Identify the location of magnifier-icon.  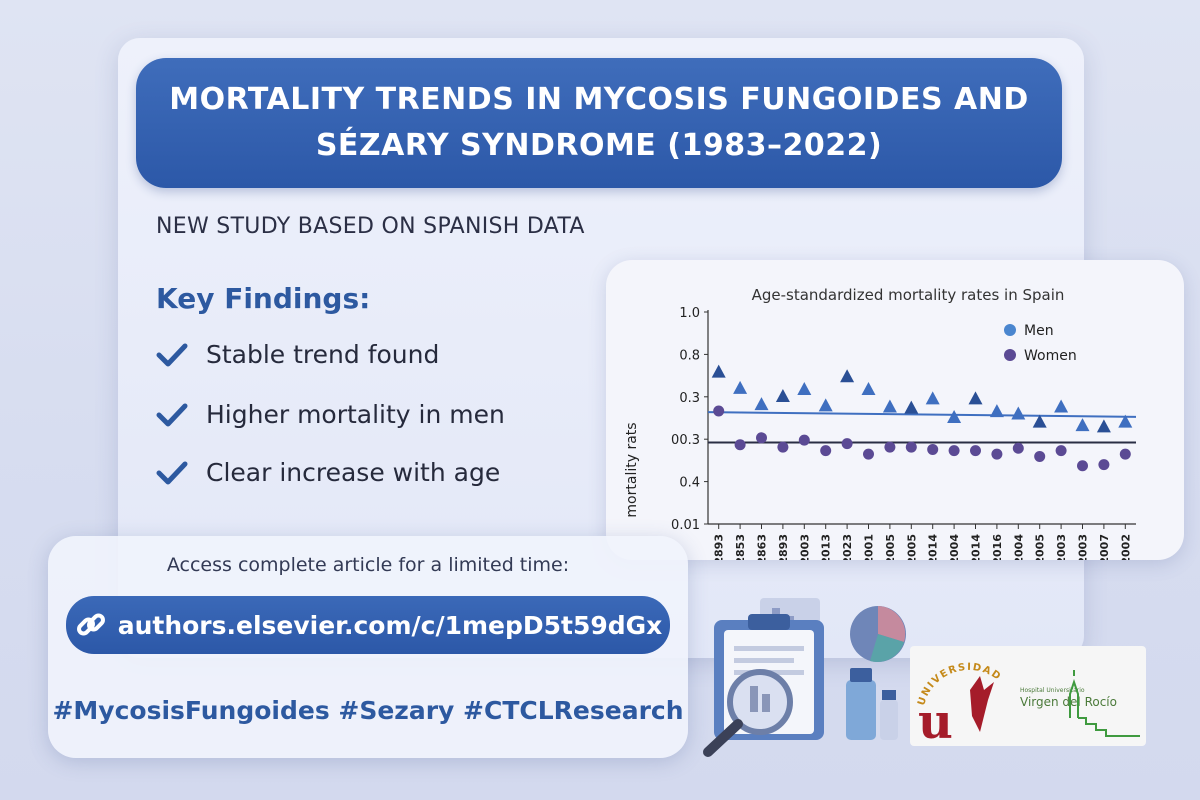
(760, 702).